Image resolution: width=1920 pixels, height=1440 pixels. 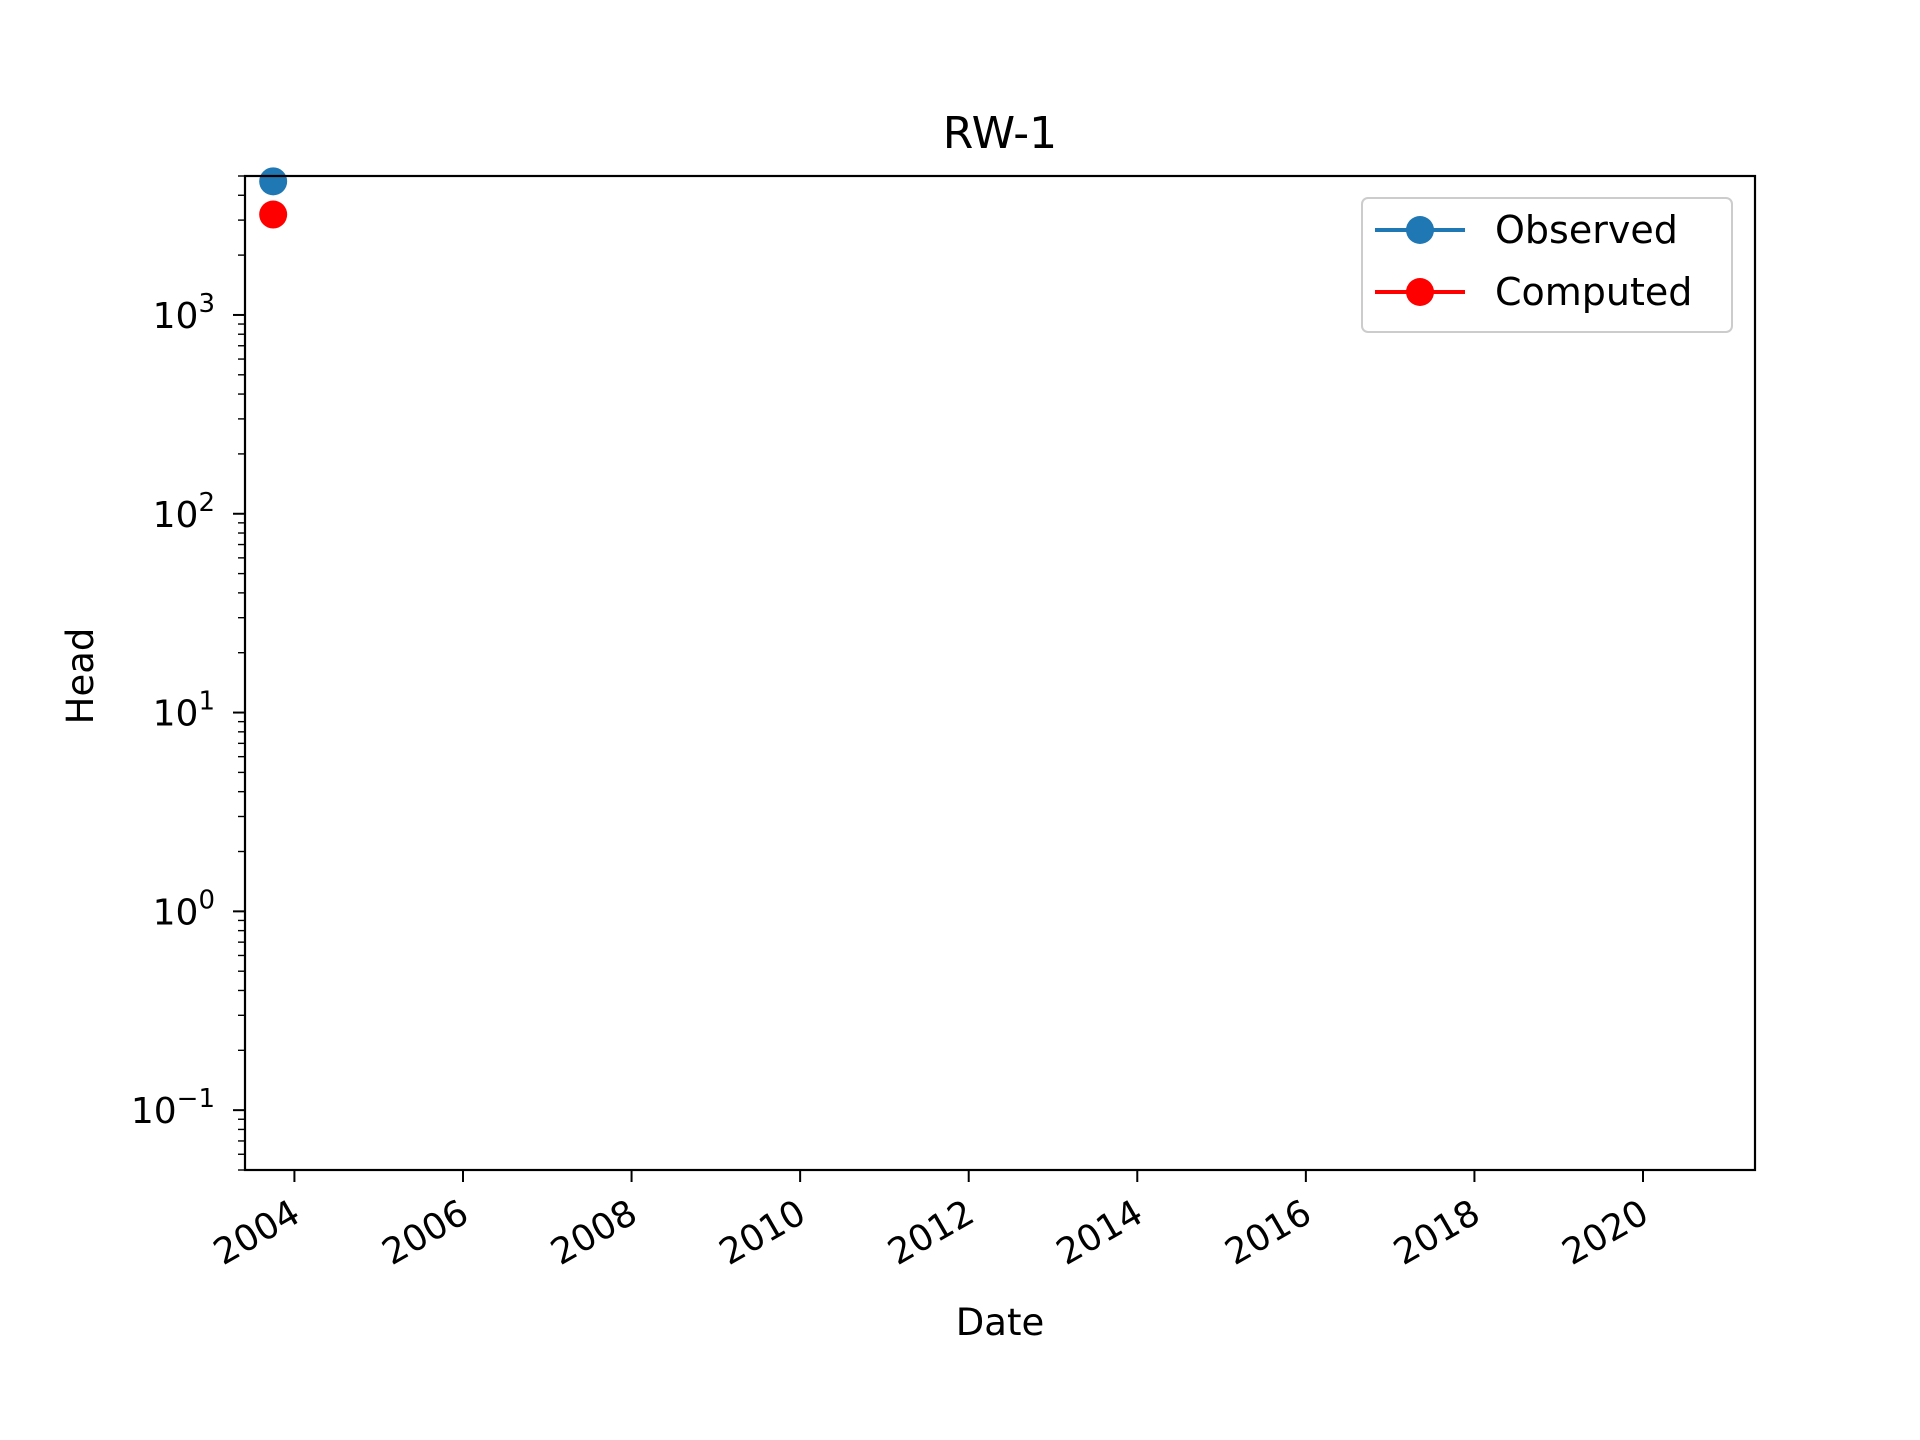 I want to click on x-axis-label: Date, so click(x=1000, y=1322).